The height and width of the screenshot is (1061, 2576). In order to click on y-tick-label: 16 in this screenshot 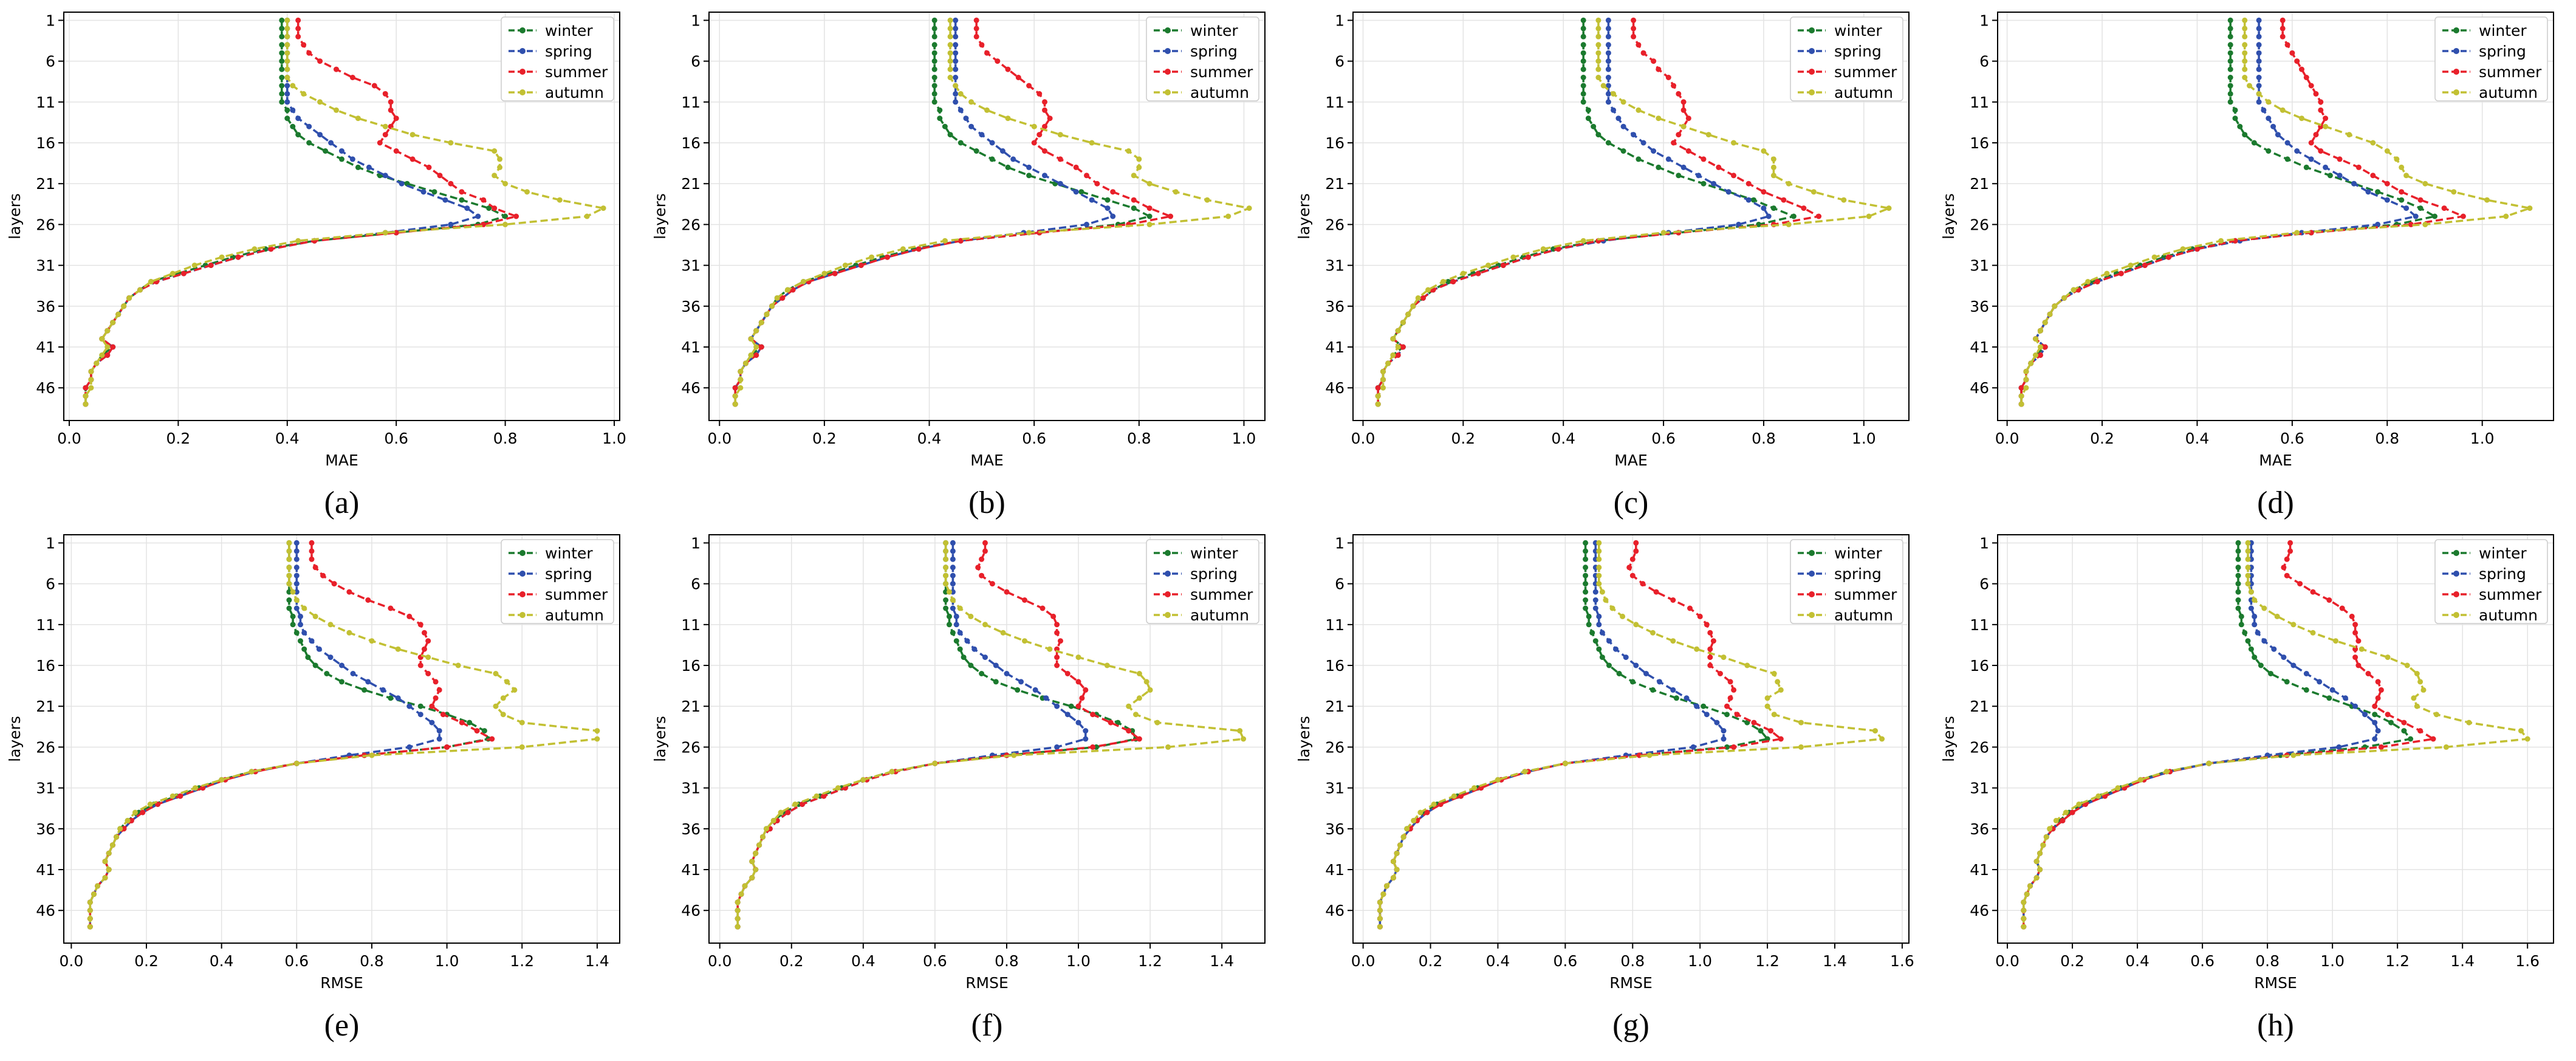, I will do `click(45, 666)`.